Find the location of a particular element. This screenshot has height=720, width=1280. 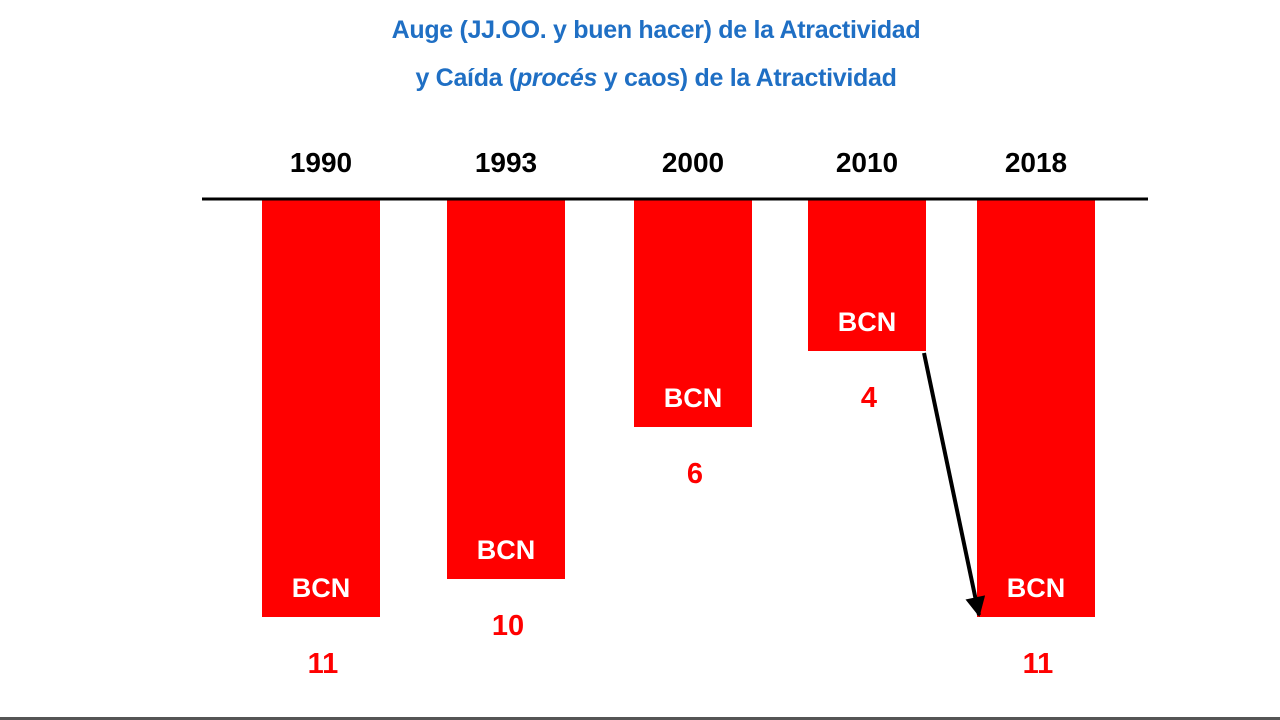

bar-1990 is located at coordinates (321, 408).